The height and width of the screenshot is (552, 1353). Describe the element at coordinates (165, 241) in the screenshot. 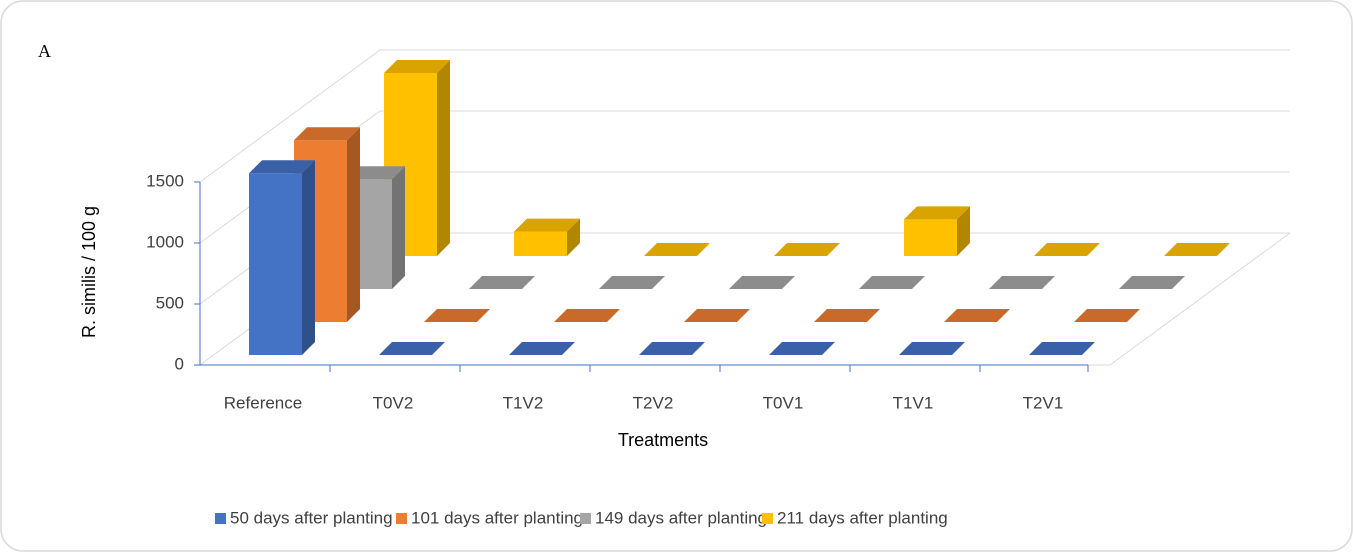

I see `y-tick-label: 1000` at that location.